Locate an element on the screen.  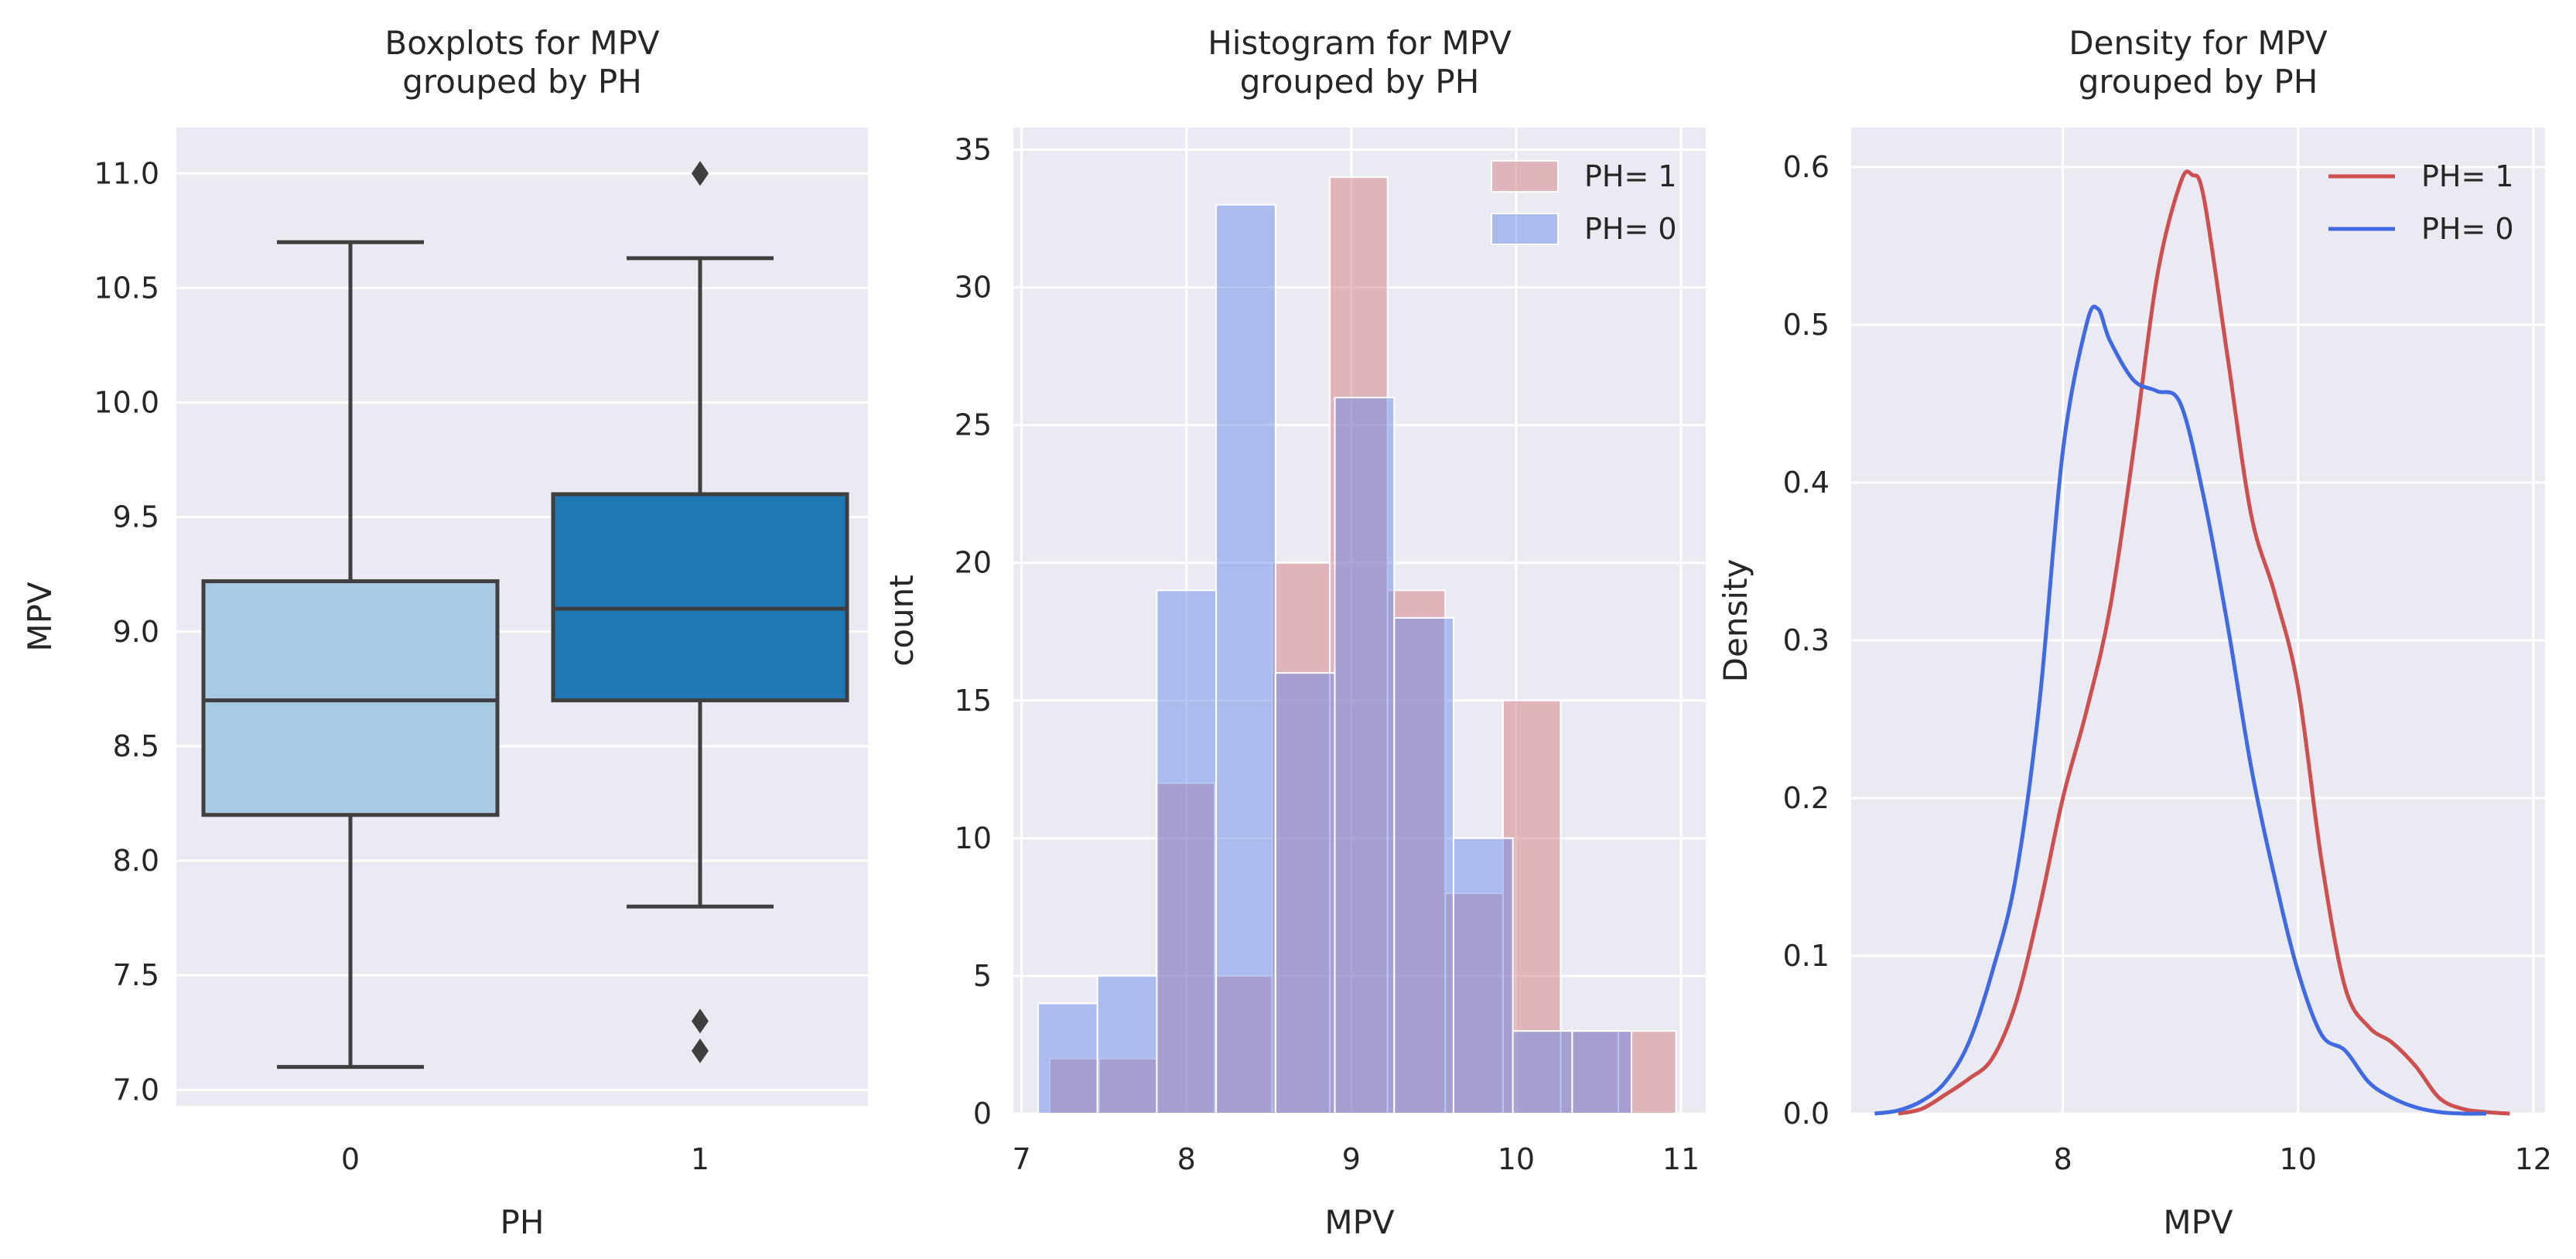
histogram-x-tick-label: 9 is located at coordinates (1351, 1159).